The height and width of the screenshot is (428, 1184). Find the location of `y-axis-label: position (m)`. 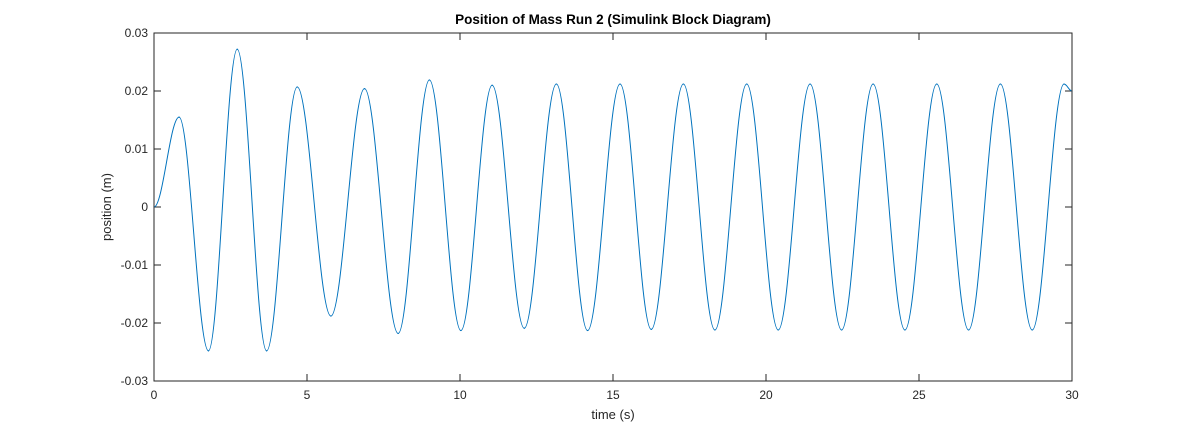

y-axis-label: position (m) is located at coordinates (106, 207).